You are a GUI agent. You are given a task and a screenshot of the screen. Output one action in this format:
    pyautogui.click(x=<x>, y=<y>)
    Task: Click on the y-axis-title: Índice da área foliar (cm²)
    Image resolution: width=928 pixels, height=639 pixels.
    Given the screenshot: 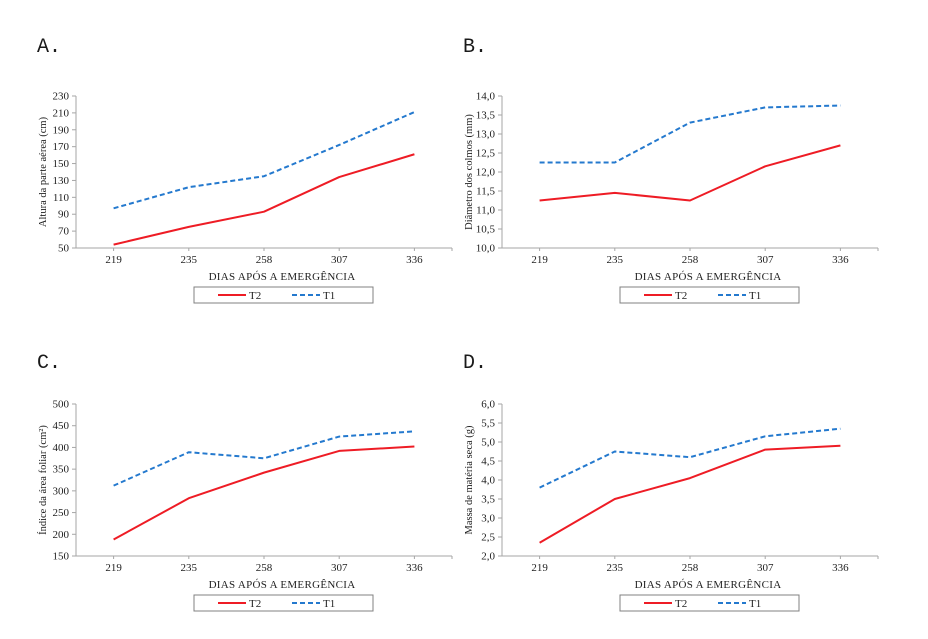 What is the action you would take?
    pyautogui.click(x=43, y=480)
    